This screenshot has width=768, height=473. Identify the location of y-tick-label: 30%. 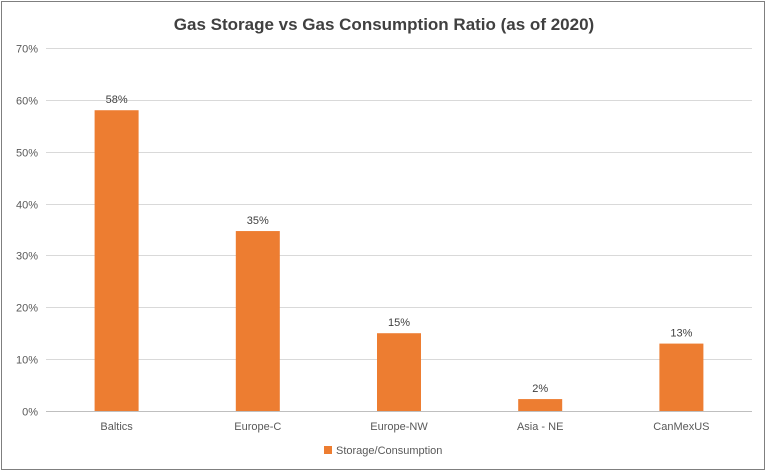
(27, 257).